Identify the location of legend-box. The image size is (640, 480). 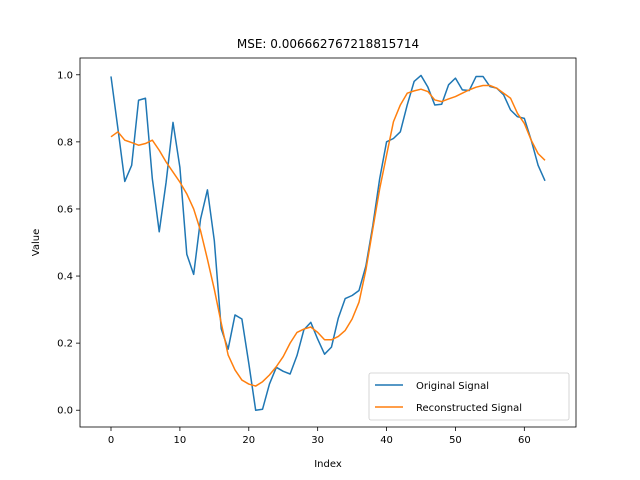
(469, 396).